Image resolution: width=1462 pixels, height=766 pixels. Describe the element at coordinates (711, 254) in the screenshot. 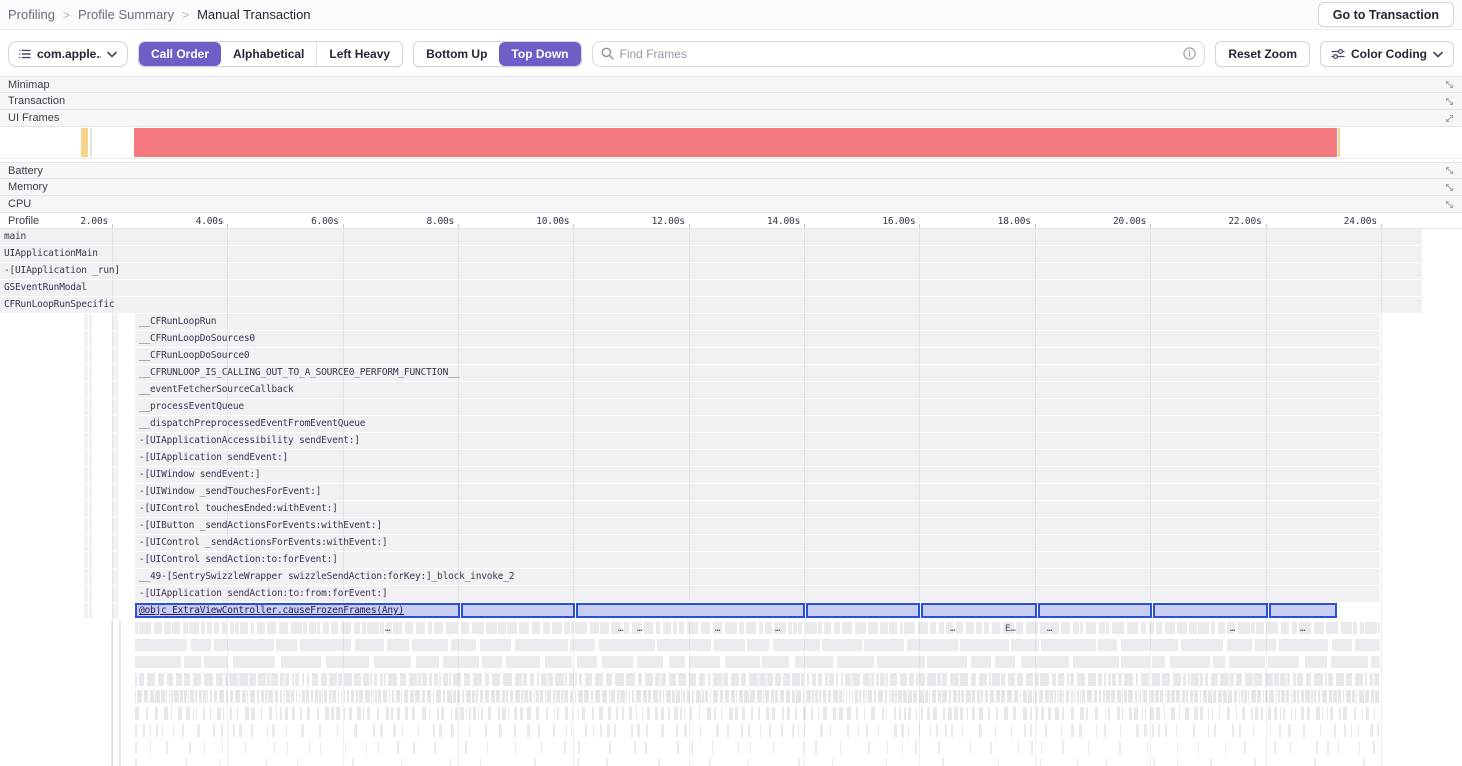

I see `flame-frame: UIApplicationMain` at that location.